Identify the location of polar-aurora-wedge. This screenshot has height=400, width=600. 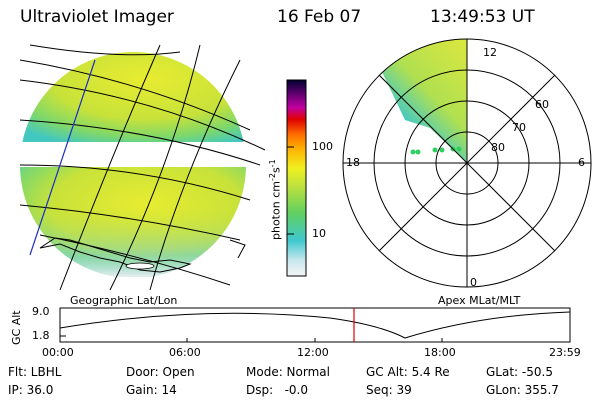
(424, 101).